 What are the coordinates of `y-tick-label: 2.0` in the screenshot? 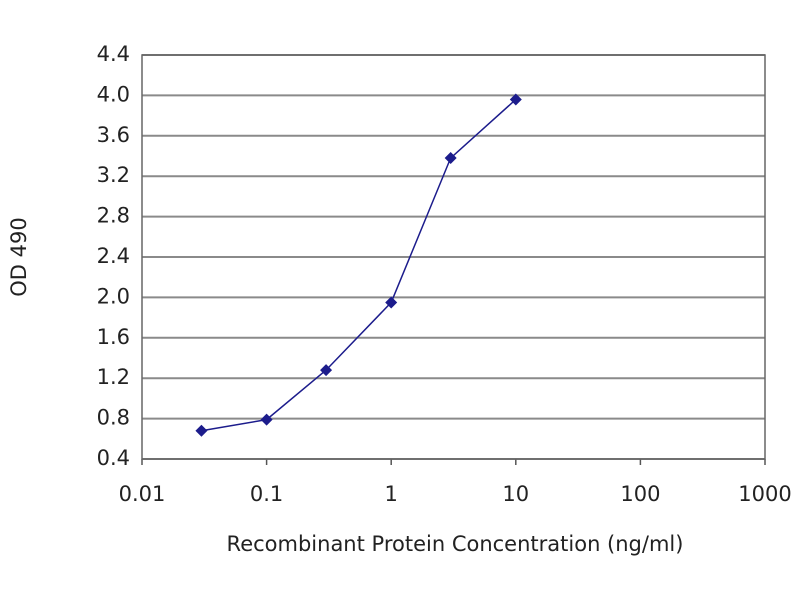 It's located at (113, 296).